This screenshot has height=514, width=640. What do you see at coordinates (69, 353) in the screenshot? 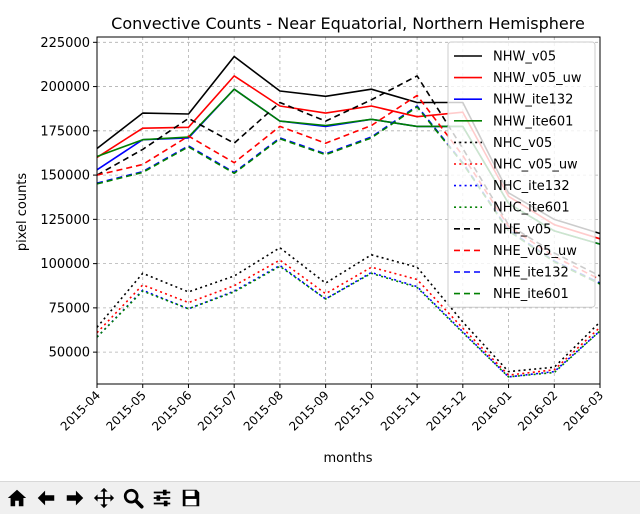
I see `y-tick-label: 50000` at bounding box center [69, 353].